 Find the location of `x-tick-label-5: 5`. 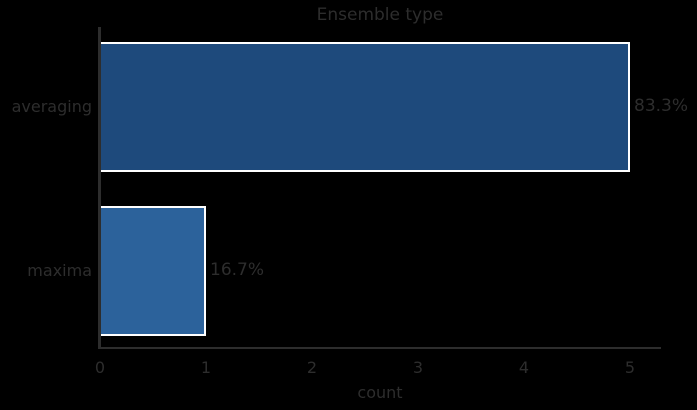

x-tick-label-5: 5 is located at coordinates (630, 367).